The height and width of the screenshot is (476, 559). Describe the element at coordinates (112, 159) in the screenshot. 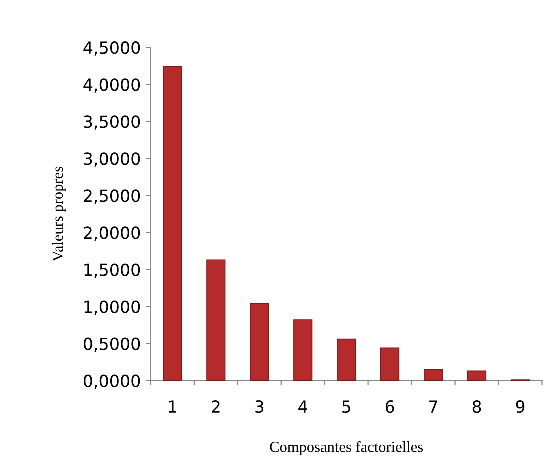

I see `y-tick-label: 3,0000` at that location.